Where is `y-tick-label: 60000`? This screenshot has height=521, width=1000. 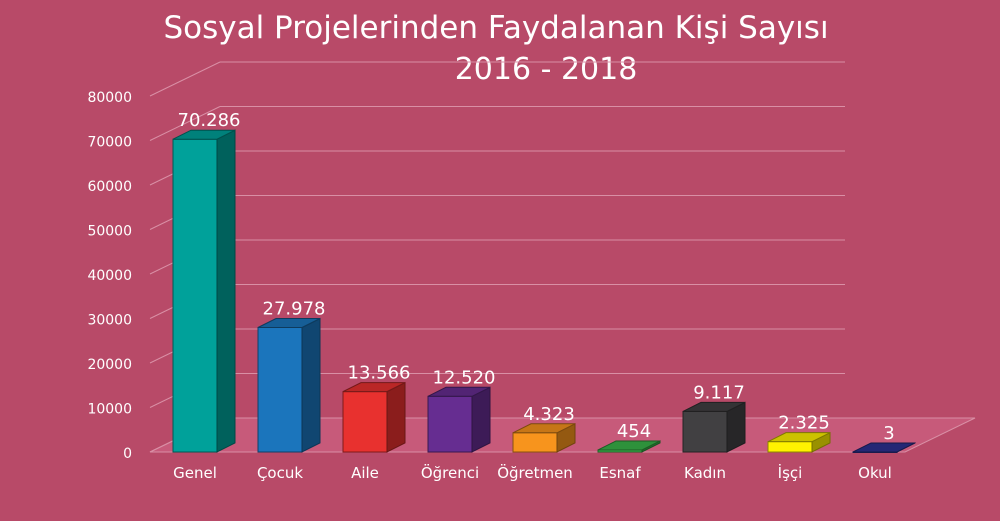
y-tick-label: 60000 is located at coordinates (109, 187).